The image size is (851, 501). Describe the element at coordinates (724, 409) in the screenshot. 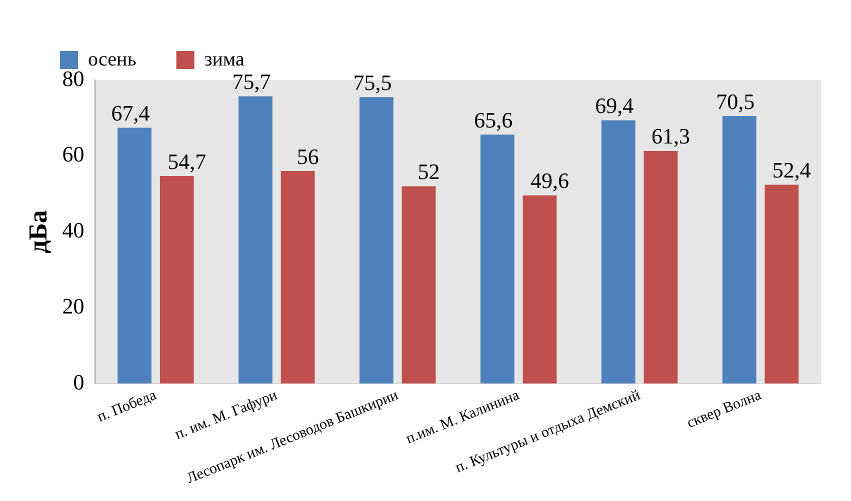

I see `x-tick-label: сквер Волна` at that location.